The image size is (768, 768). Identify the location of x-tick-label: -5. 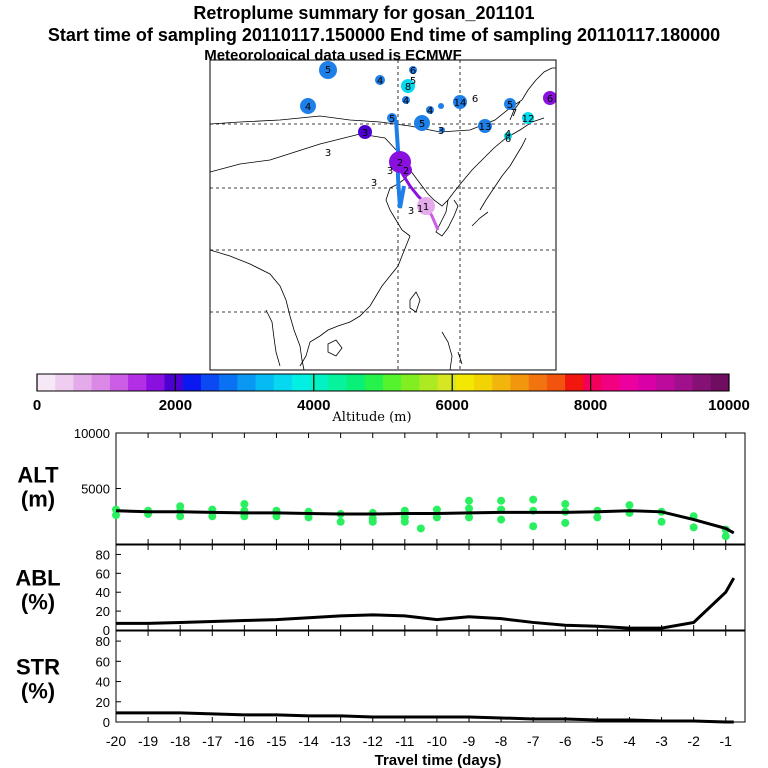
(597, 741).